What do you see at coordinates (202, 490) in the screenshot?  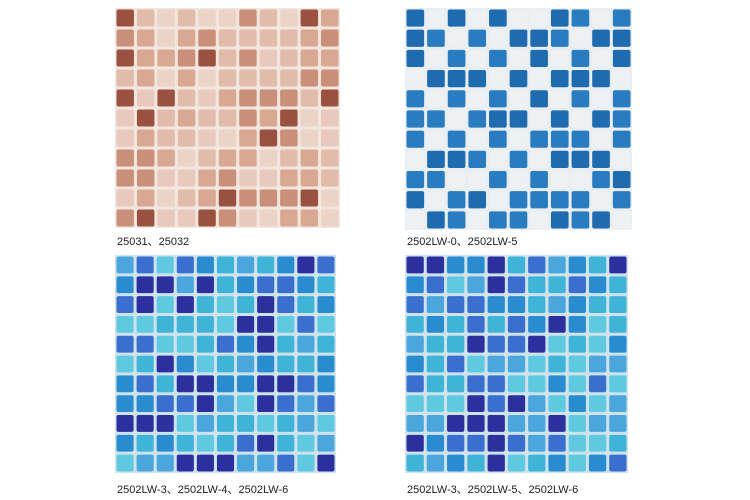 I see `caption: 2502LW-3、2502LW-4、2502LW-6` at bounding box center [202, 490].